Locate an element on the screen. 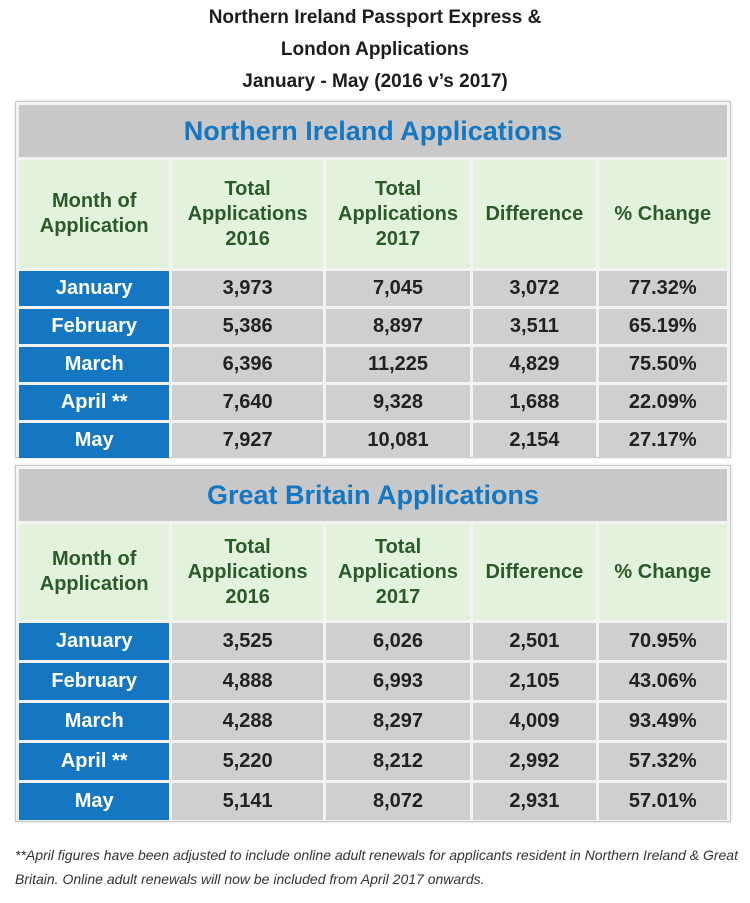  pct-change-cell: 57.01% is located at coordinates (662, 801).